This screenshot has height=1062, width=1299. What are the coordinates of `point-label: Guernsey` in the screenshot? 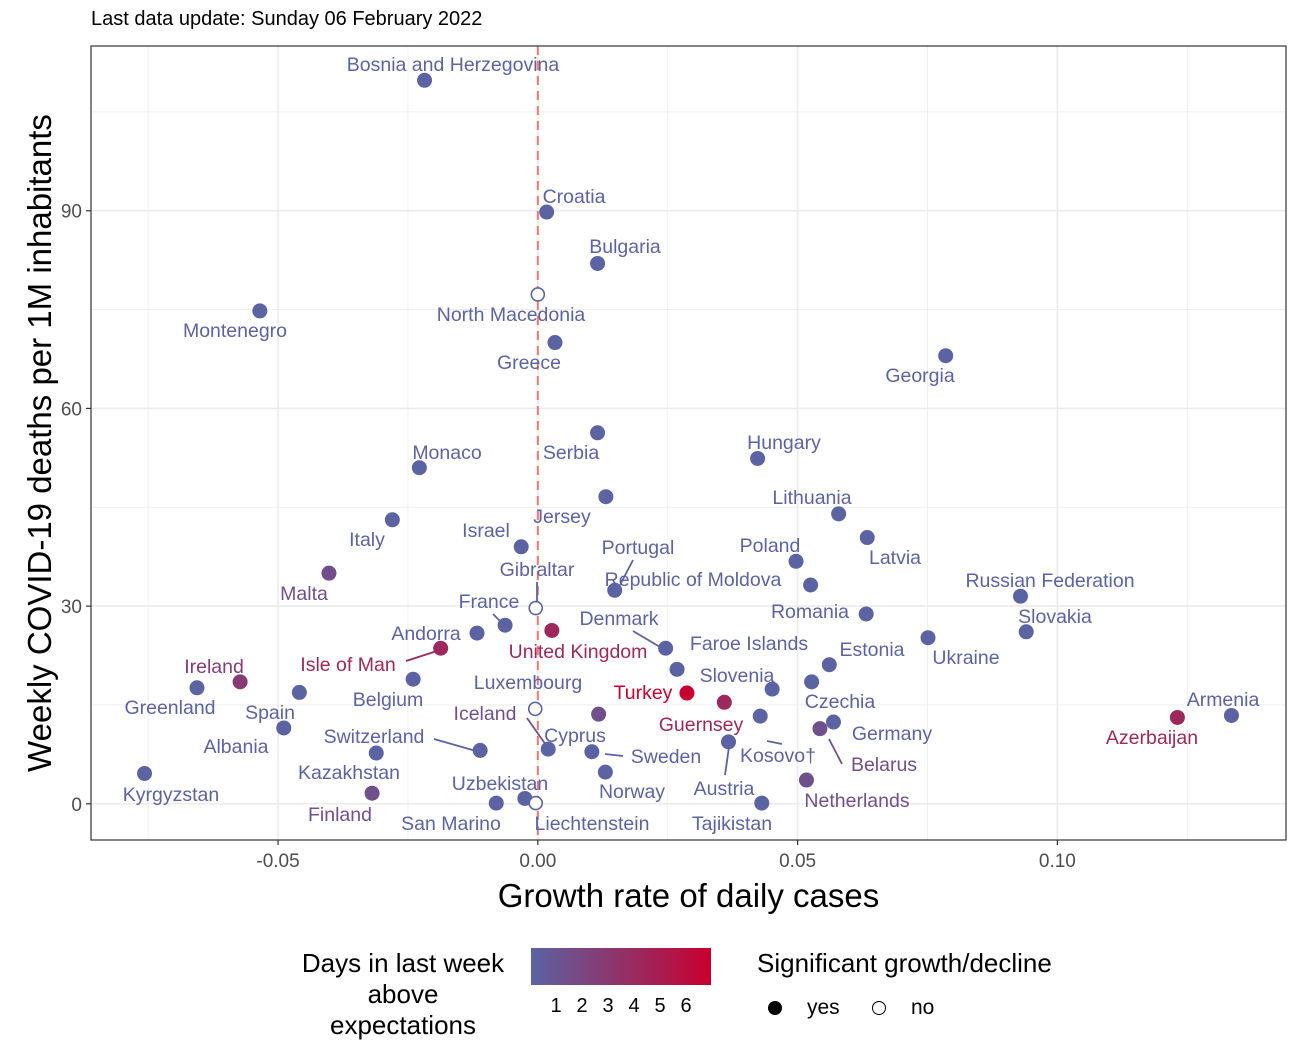 It's located at (701, 725).